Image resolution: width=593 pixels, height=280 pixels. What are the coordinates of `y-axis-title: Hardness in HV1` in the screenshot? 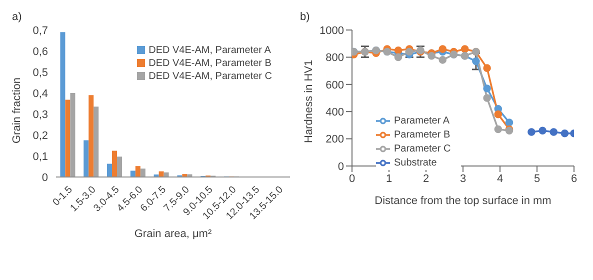 It's located at (308, 101).